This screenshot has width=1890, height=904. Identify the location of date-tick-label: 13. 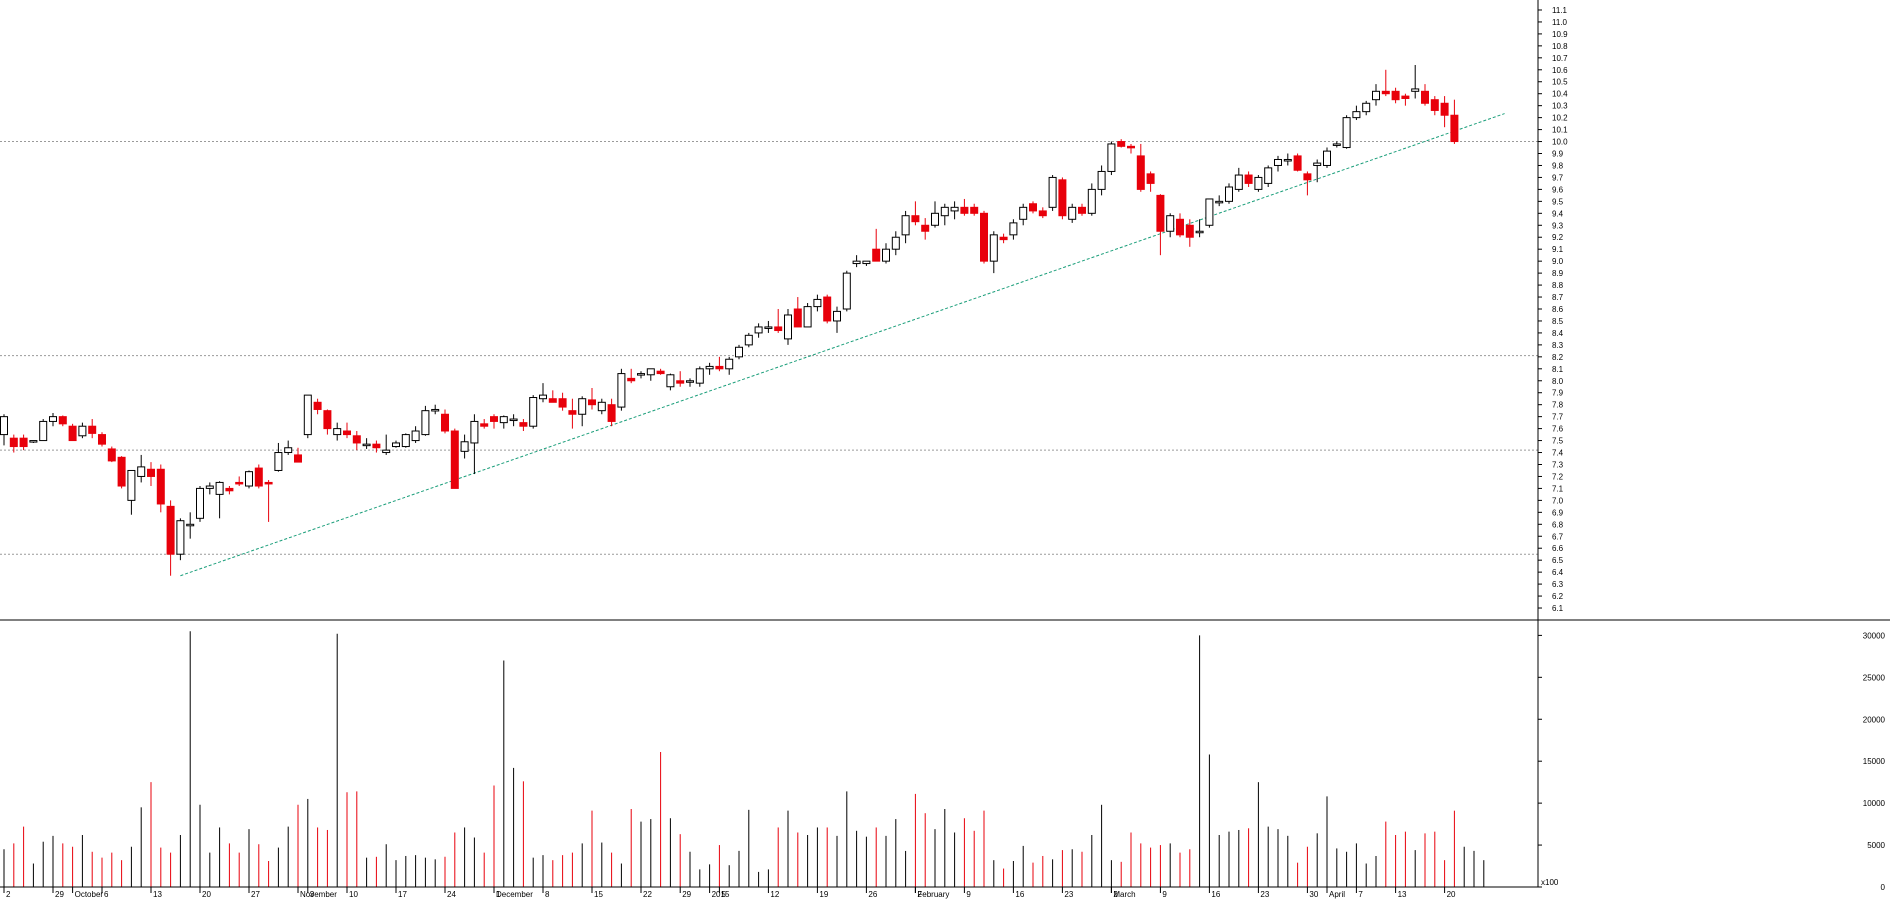
(1402, 894).